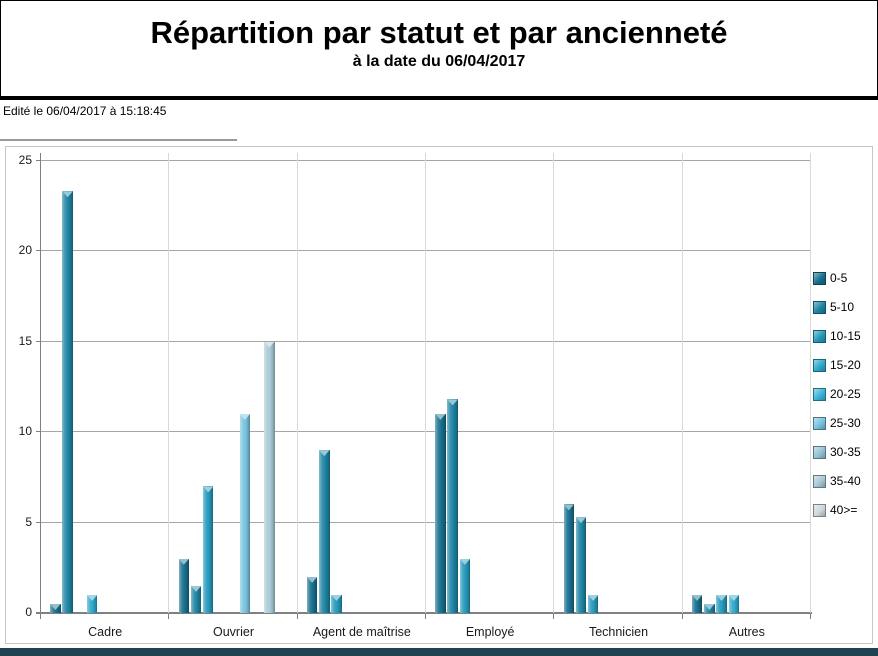  I want to click on bar-5-10-Cadre, so click(67, 402).